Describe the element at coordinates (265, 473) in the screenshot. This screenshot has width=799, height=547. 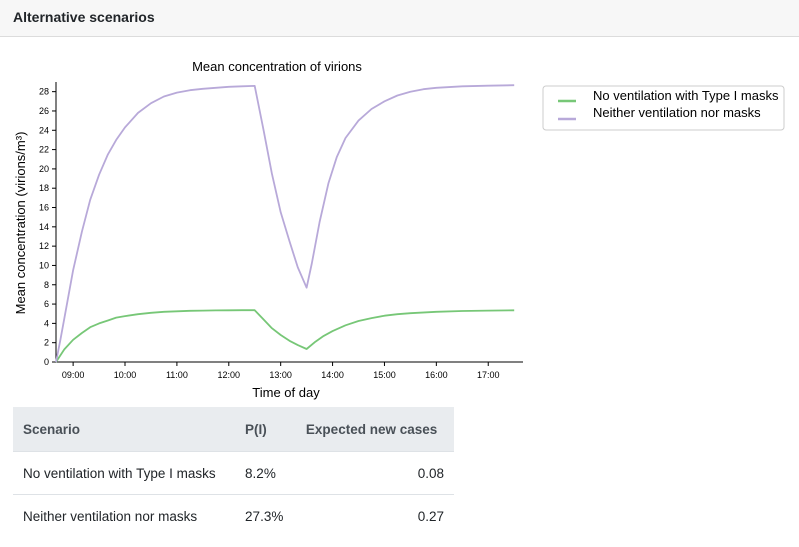
I see `probability-cell: 8.2%` at that location.